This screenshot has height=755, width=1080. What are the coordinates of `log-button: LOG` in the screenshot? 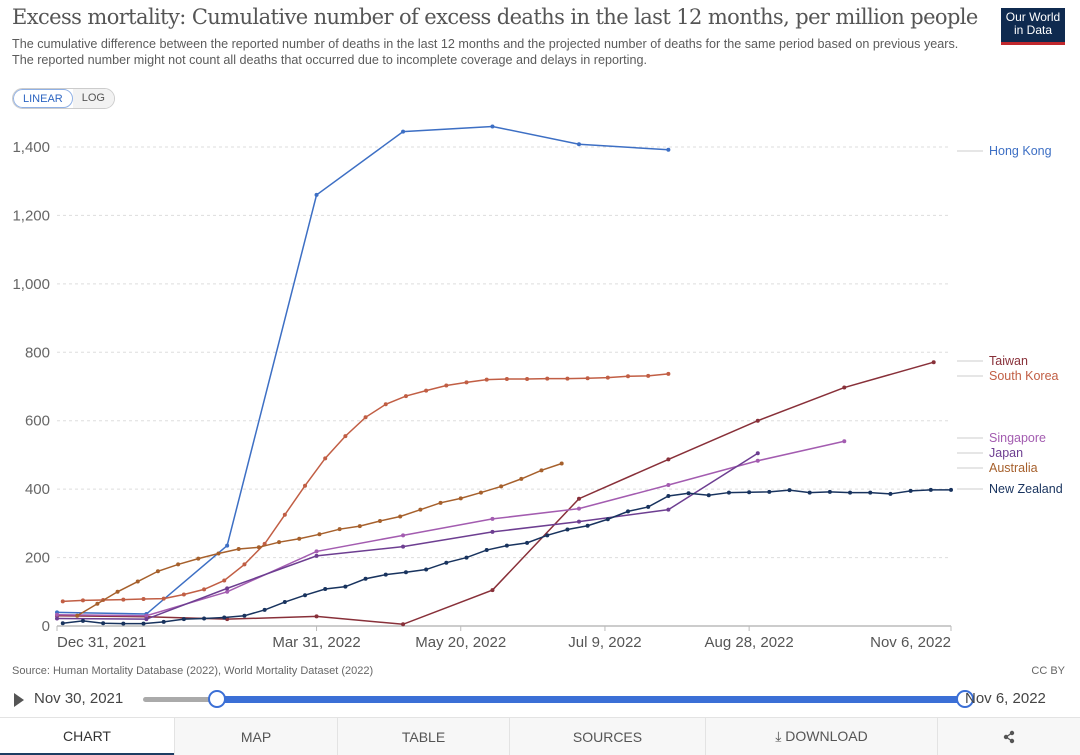 It's located at (93, 98).